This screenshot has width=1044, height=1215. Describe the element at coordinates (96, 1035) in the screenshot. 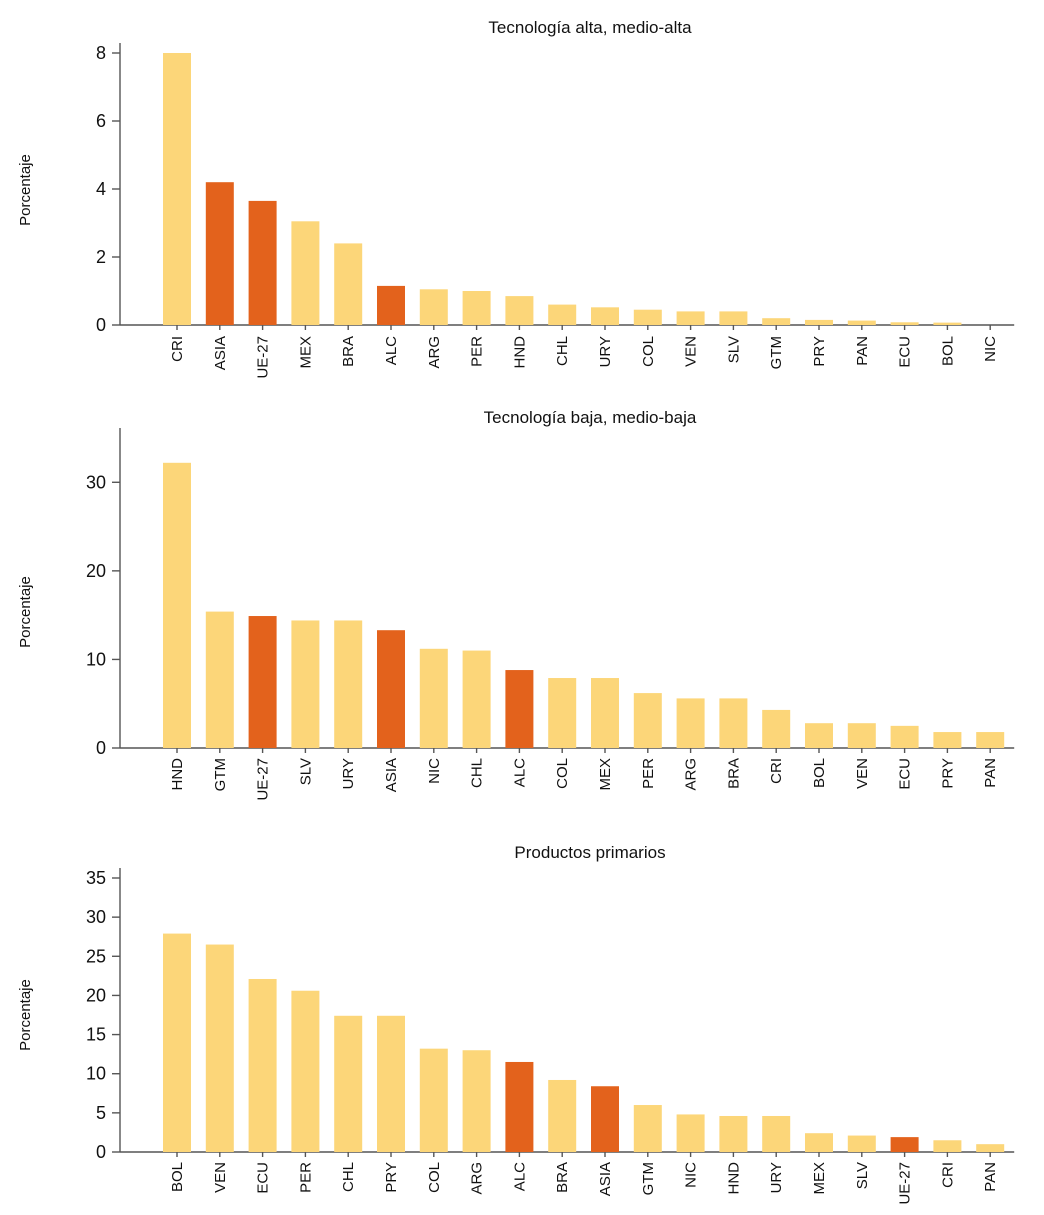

I see `y-tick-label: 15` at that location.